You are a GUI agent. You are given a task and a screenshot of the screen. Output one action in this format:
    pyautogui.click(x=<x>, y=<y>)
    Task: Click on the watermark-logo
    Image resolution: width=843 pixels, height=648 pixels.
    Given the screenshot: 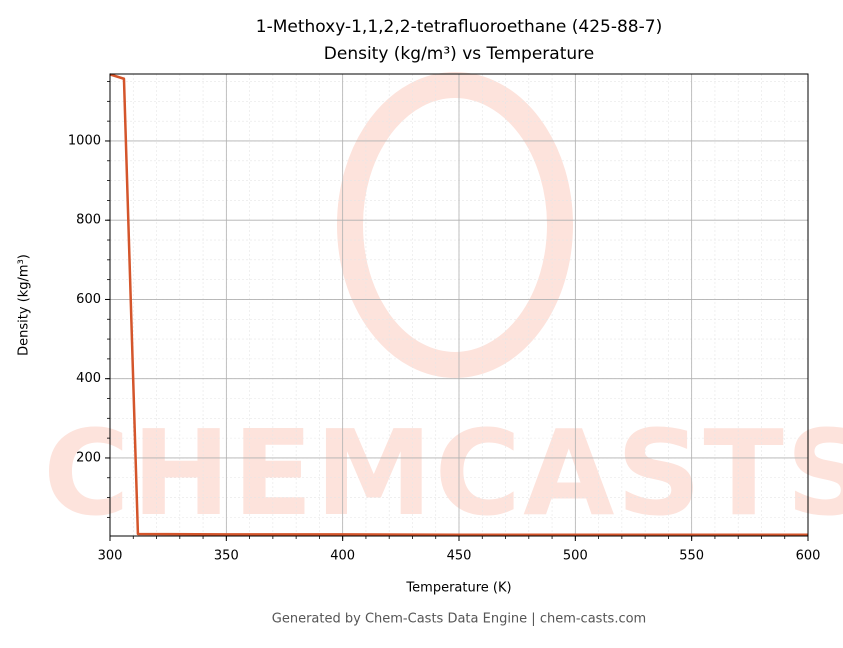 What is the action you would take?
    pyautogui.click(x=455, y=225)
    